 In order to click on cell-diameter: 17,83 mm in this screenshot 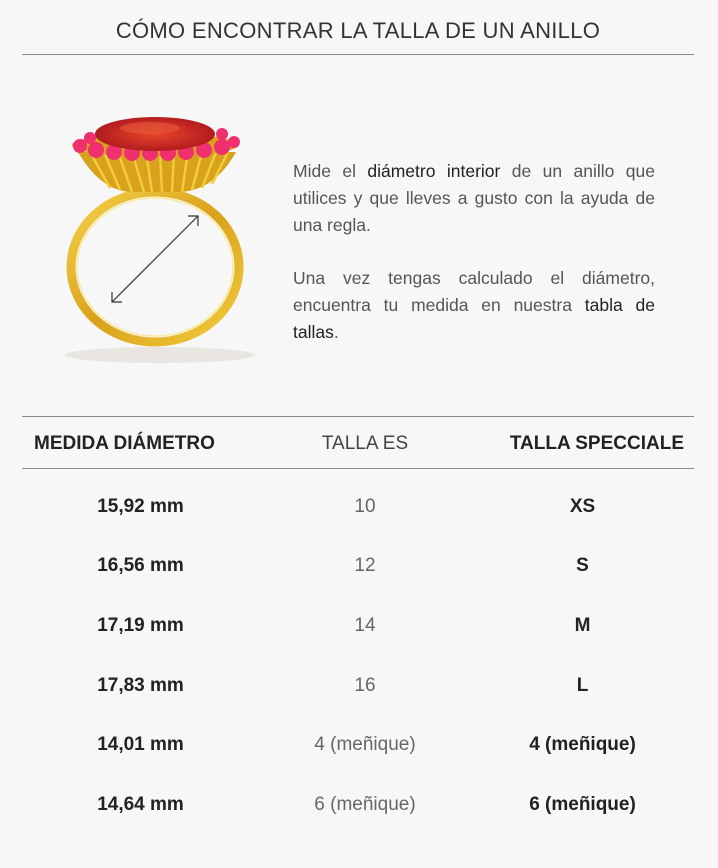, I will do `click(140, 685)`.